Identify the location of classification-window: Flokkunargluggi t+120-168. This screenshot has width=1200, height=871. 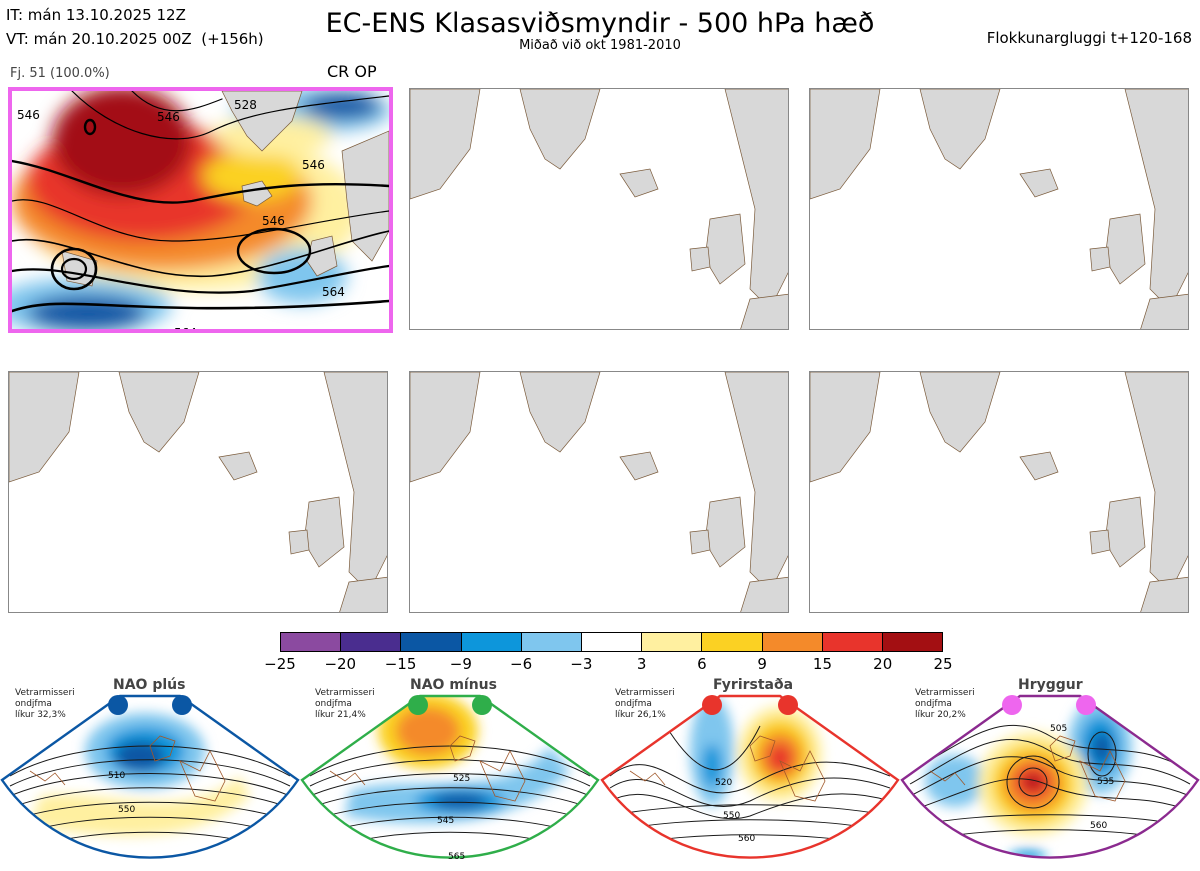
(1089, 38).